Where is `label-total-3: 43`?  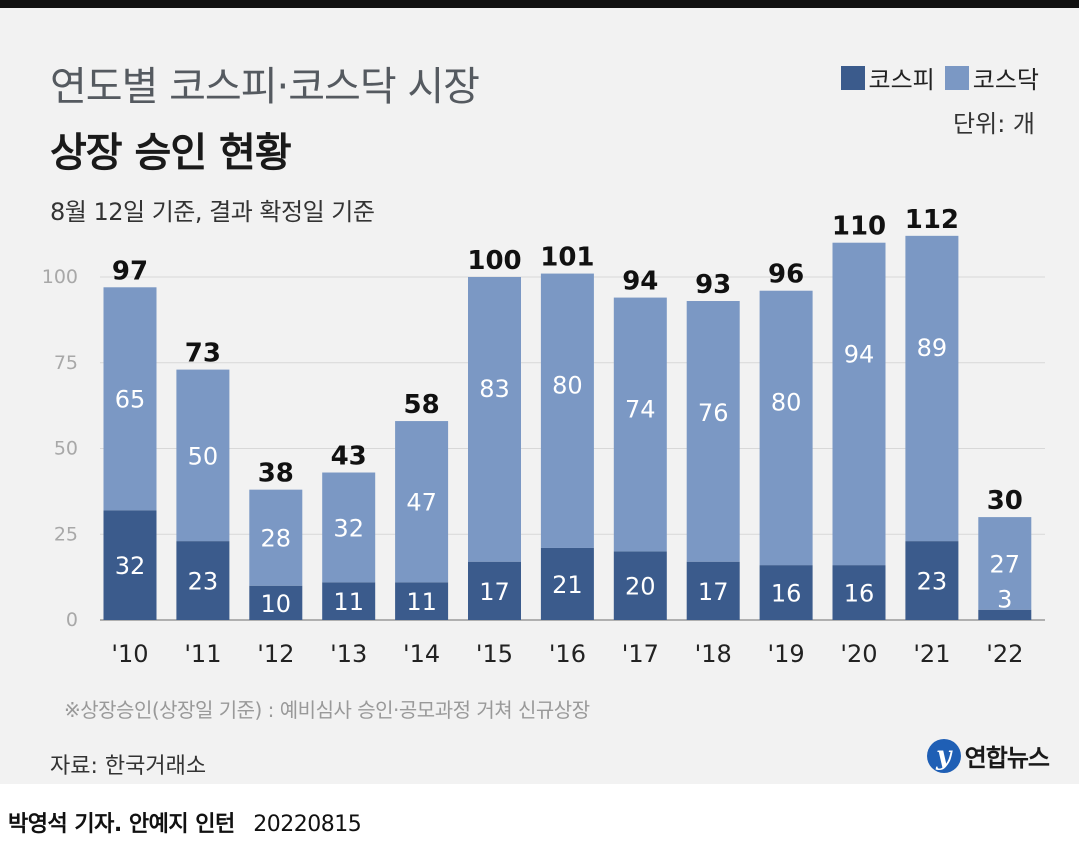
label-total-3: 43 is located at coordinates (349, 457).